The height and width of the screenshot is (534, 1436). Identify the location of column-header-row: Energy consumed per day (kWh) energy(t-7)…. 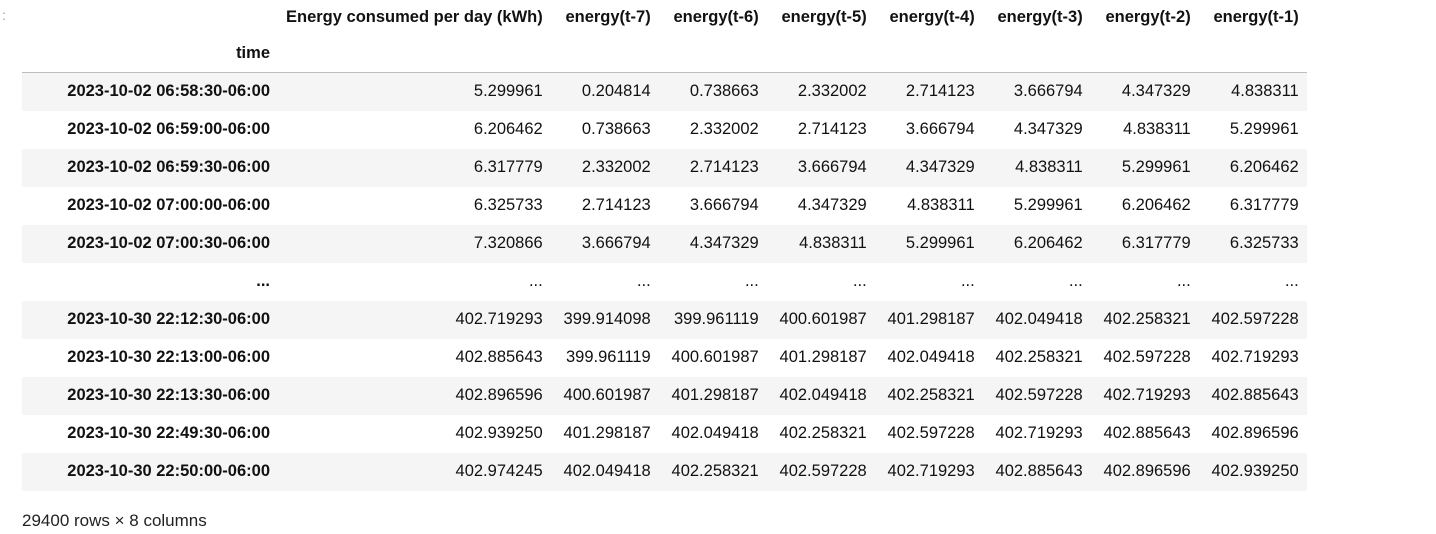
(664, 17).